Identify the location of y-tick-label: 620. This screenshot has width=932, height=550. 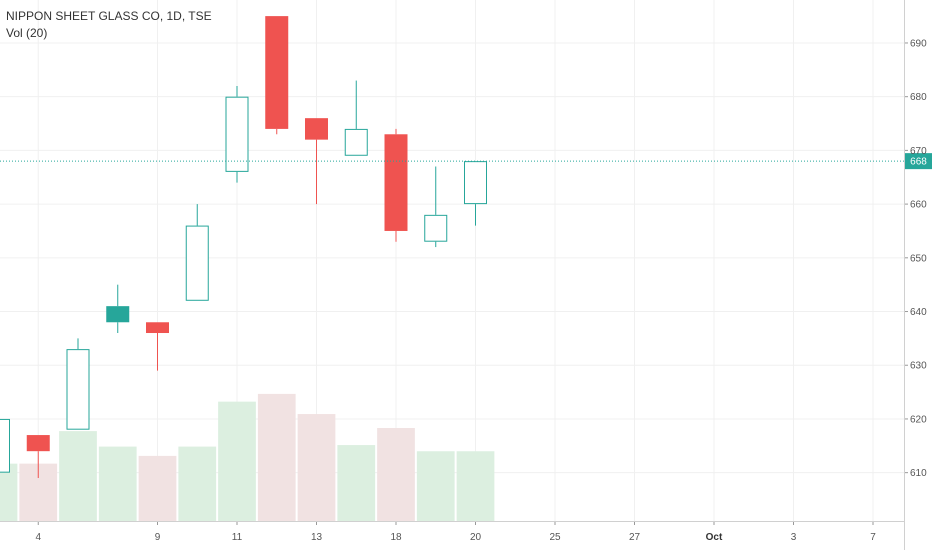
(918, 419).